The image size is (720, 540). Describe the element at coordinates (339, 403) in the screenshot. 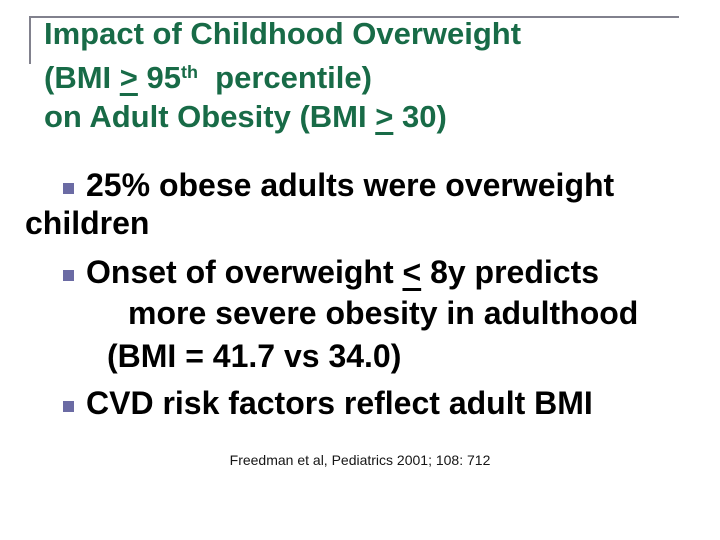

I see `bullet-3-text: CVD risk factors reflect adult BMI` at that location.